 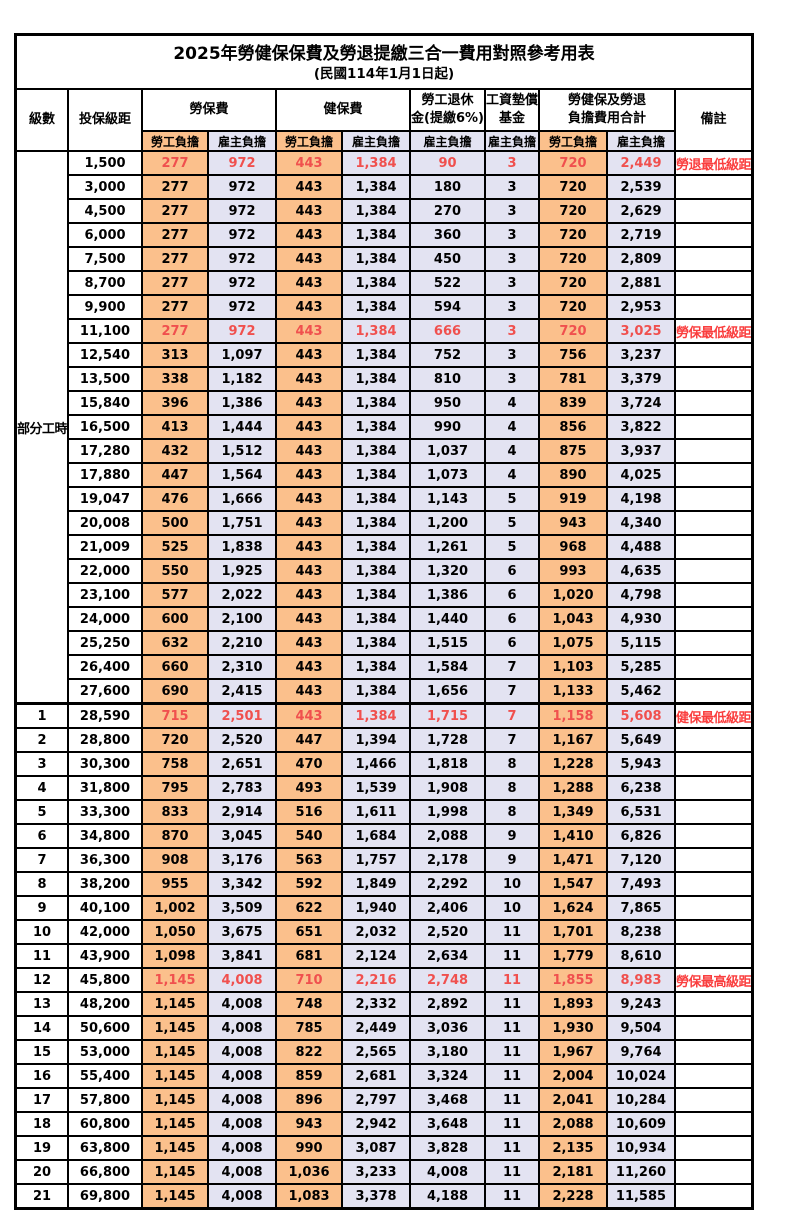 What do you see at coordinates (384, 61) in the screenshot?
I see `table-title-block: 2025年勞健保保費及勞退提繳三合一費用對照參考用表 (民國114年1月1日起)` at bounding box center [384, 61].